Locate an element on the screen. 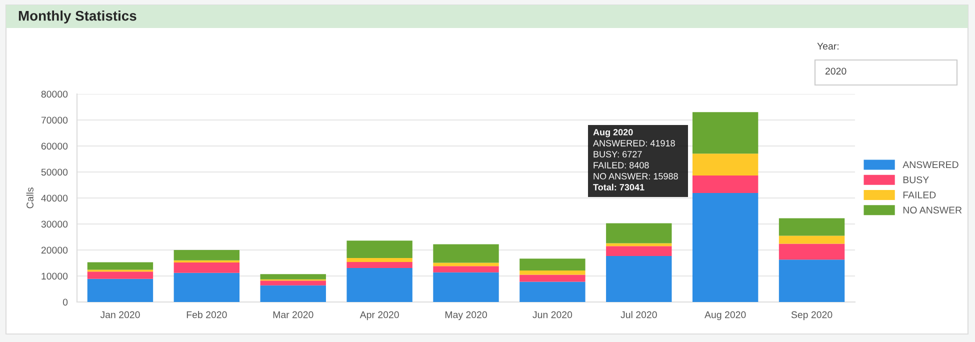 This screenshot has width=975, height=342. x-tick-label: Sep 2020 is located at coordinates (811, 315).